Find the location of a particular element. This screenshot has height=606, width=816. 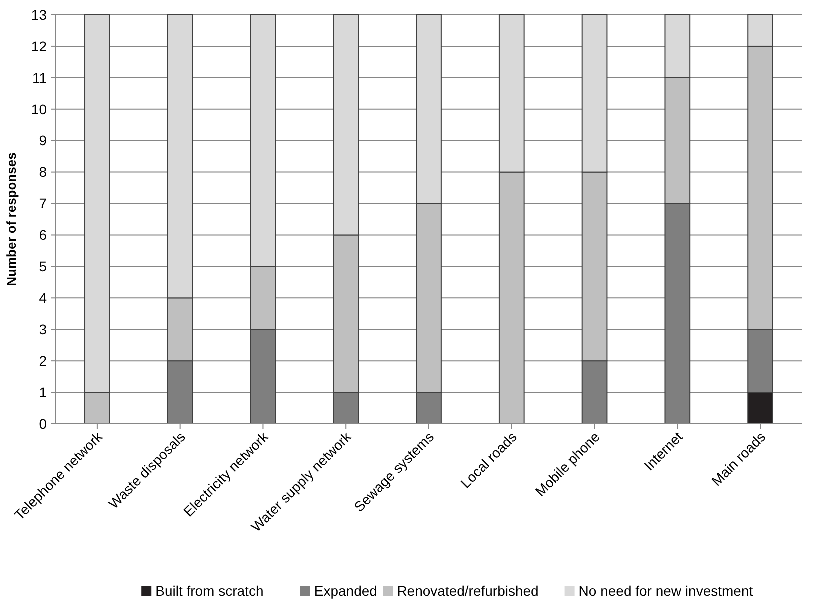

legend-label: Renovated/refurbished is located at coordinates (468, 591).